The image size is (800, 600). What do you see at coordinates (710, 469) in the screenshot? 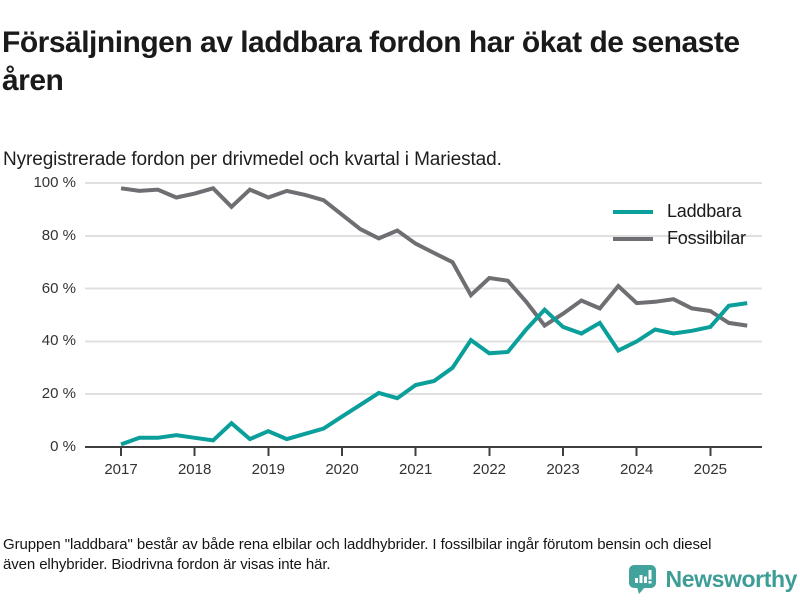
I see `x-tick-label: 2025` at bounding box center [710, 469].